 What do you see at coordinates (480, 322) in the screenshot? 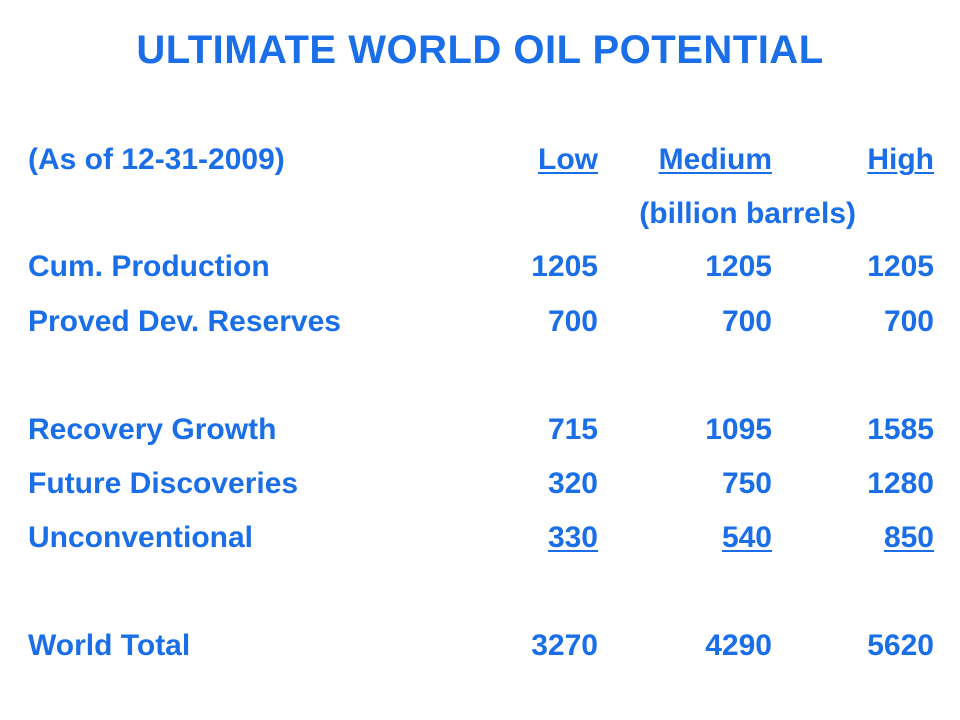
I see `table-row: Proved Dev. Reserves 700 700 700` at bounding box center [480, 322].